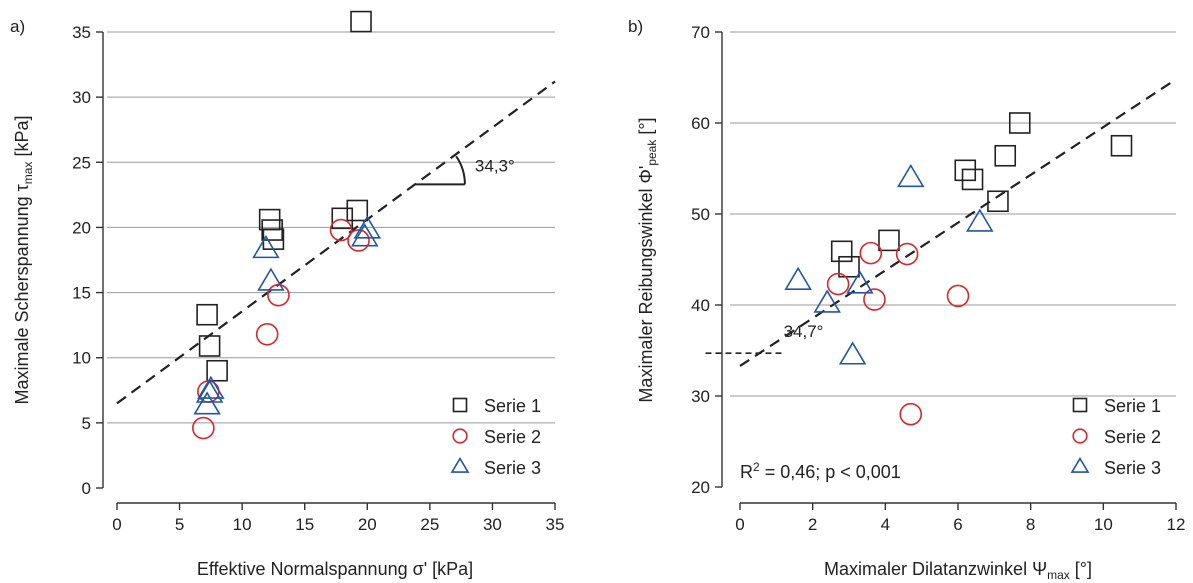 The image size is (1193, 583). What do you see at coordinates (646, 128) in the screenshot?
I see `panel-b-ylabel-unit: [°]` at bounding box center [646, 128].